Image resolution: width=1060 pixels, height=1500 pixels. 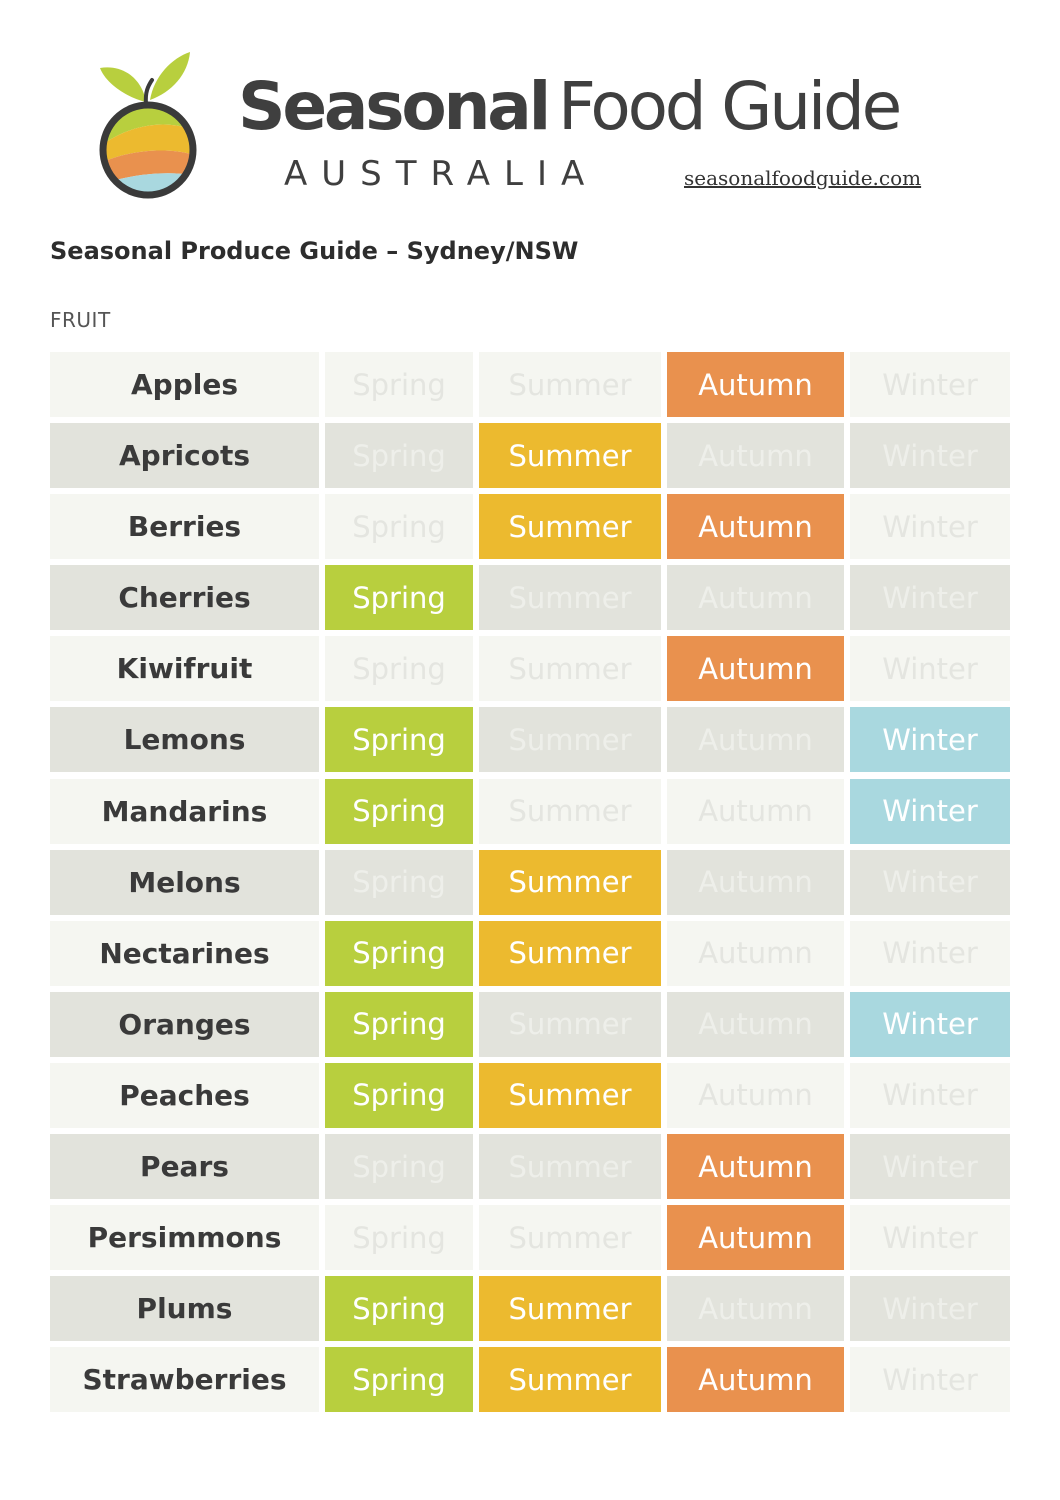 What do you see at coordinates (394, 106) in the screenshot?
I see `brand-title-bold: Seasonal` at bounding box center [394, 106].